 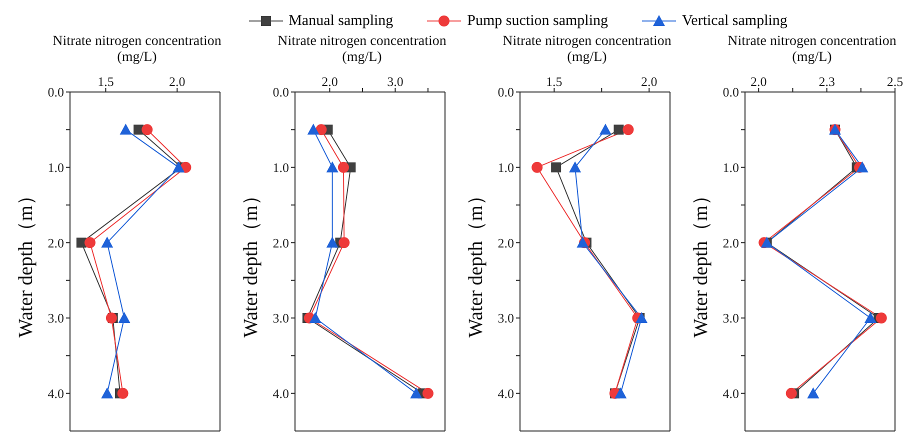 What do you see at coordinates (537, 21) in the screenshot?
I see `legend-label: Pump suction sampling` at bounding box center [537, 21].